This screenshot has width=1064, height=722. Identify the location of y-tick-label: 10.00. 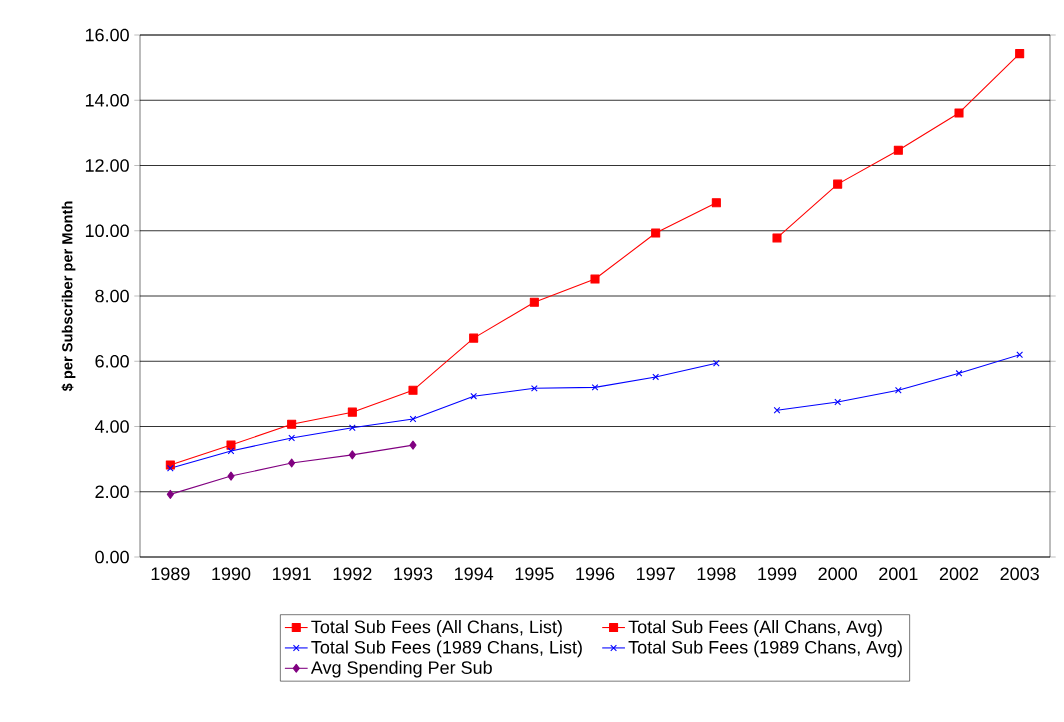
(107, 231).